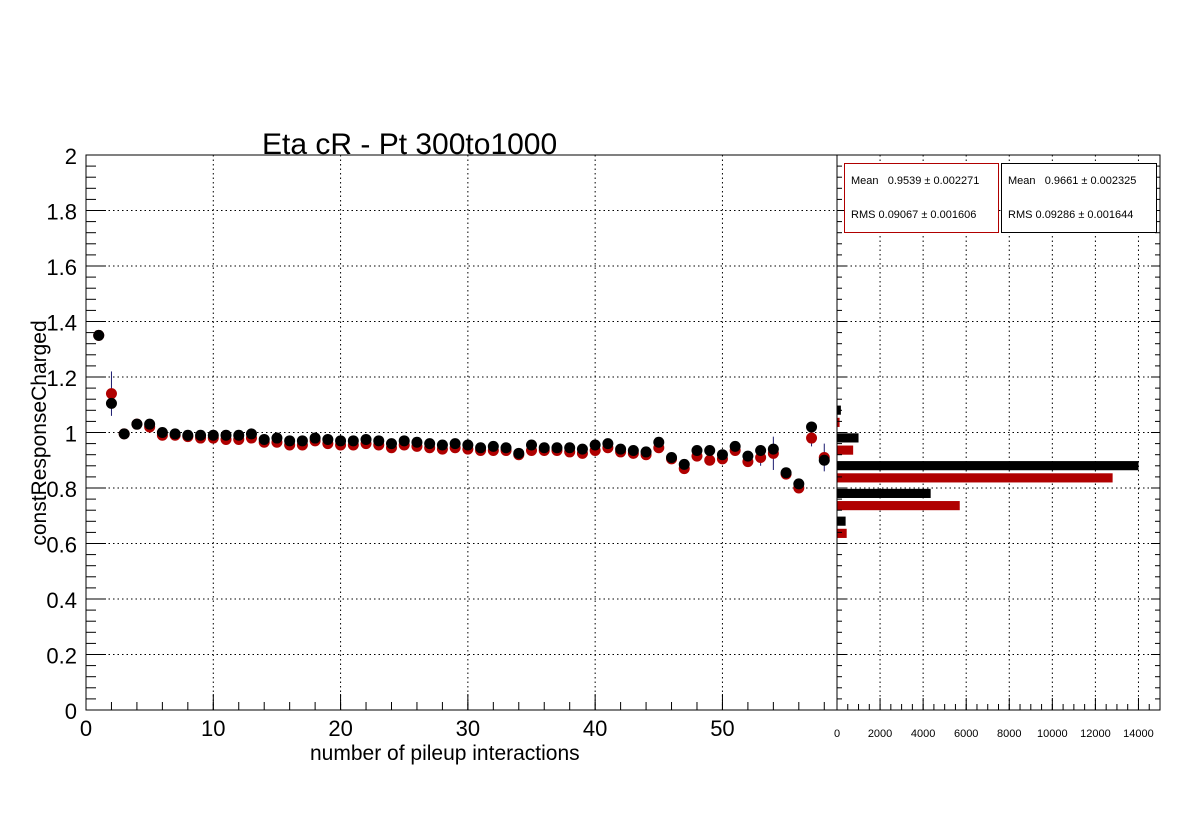 This screenshot has width=1196, height=822. I want to click on mean-value: 0.9539 ± 0.002271, so click(933, 181).